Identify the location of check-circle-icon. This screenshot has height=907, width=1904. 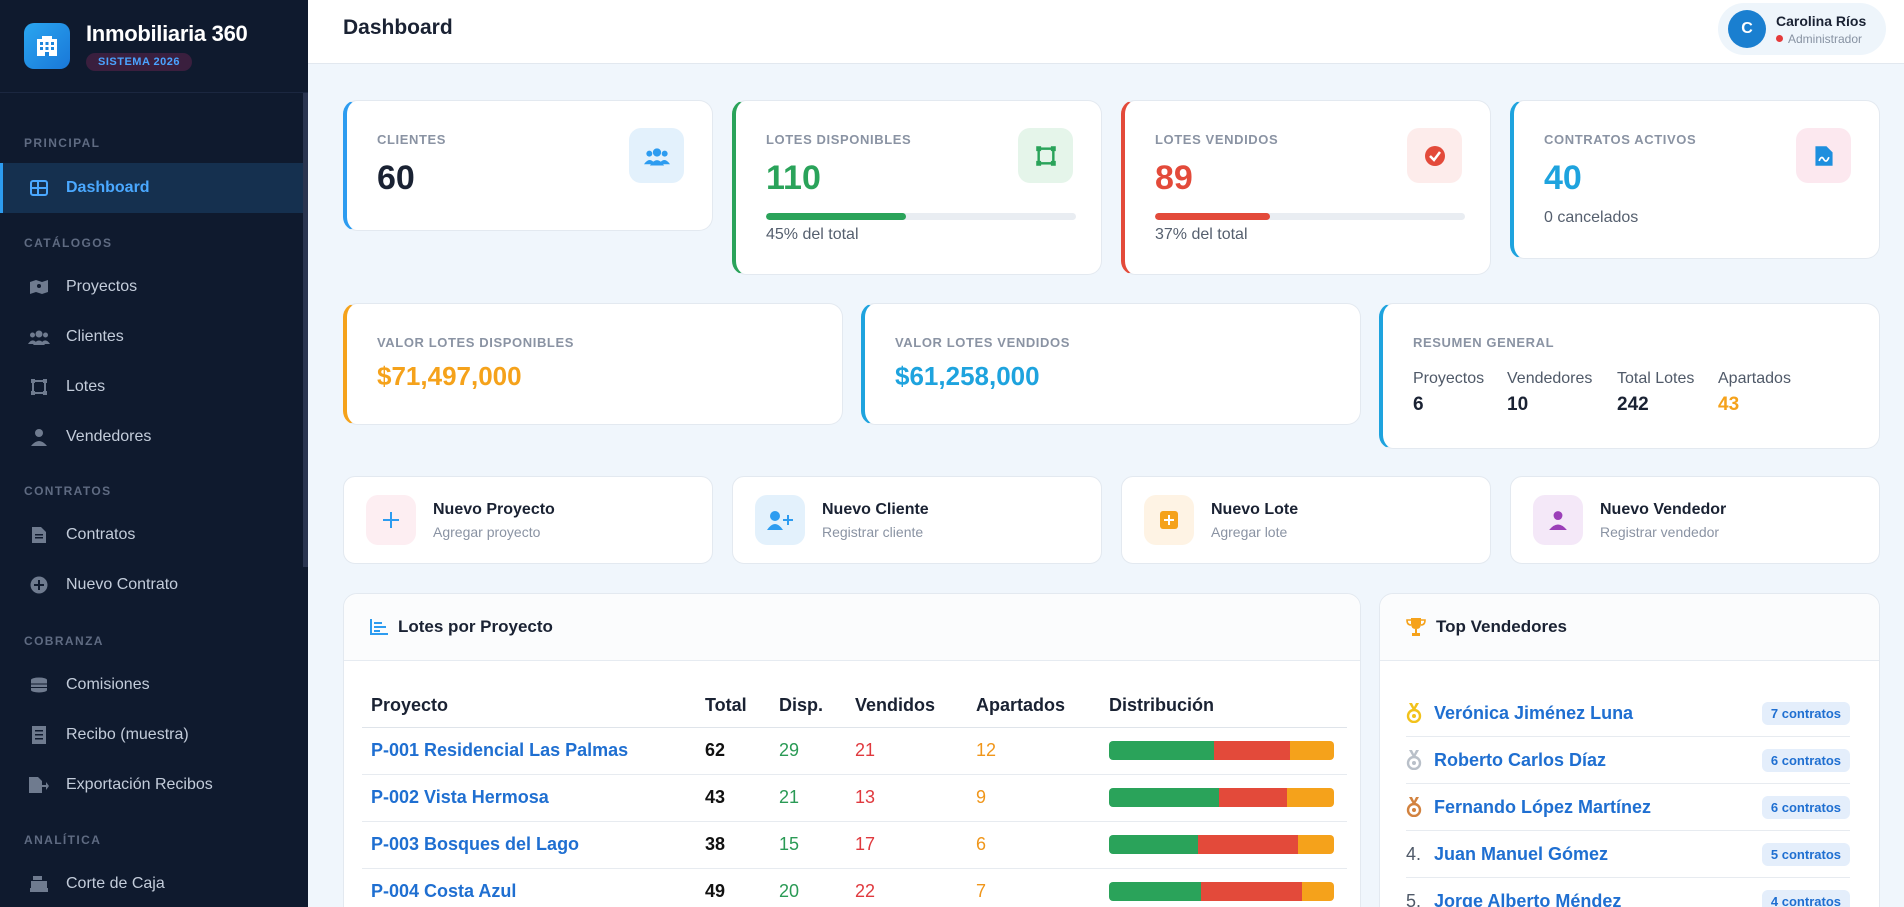
(1434, 155).